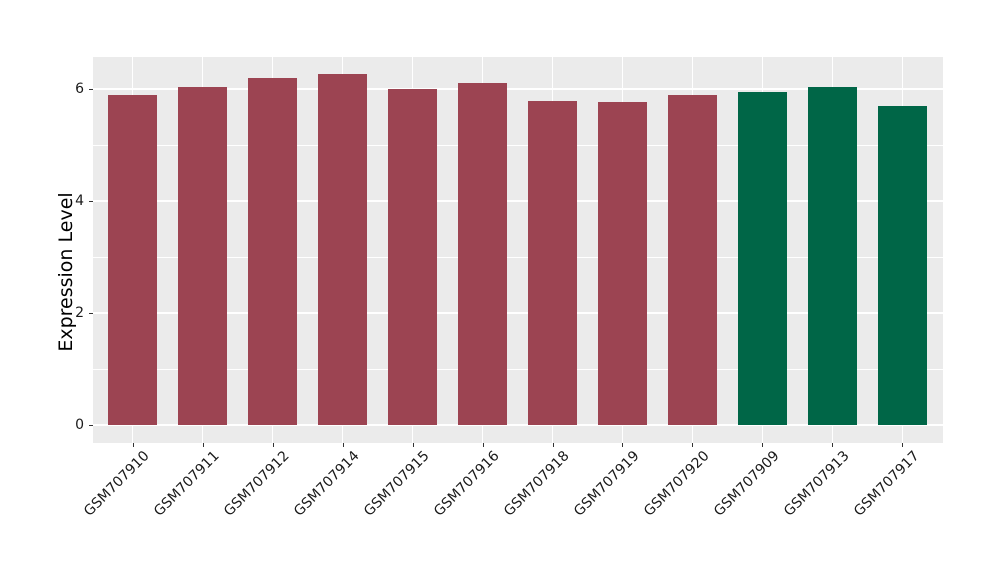 The height and width of the screenshot is (580, 1000). Describe the element at coordinates (817, 484) in the screenshot. I see `x-tick-label: GSM707913` at that location.